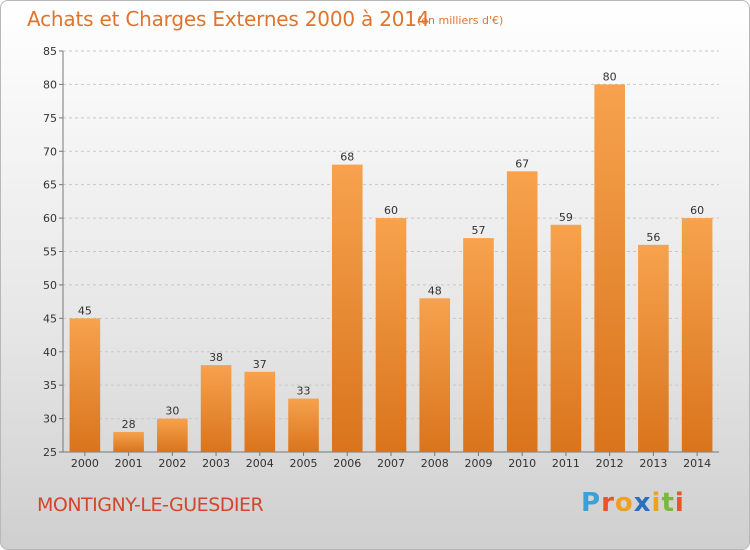 This screenshot has width=750, height=550. I want to click on value-label-2002: 30, so click(172, 411).